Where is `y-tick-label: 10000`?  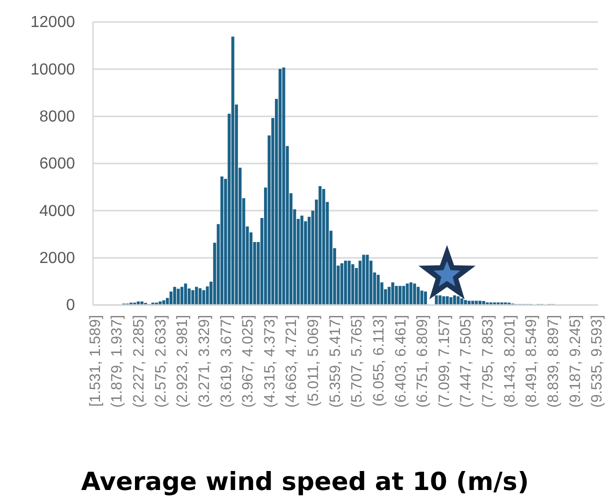
y-tick-label: 10000 is located at coordinates (53, 69).